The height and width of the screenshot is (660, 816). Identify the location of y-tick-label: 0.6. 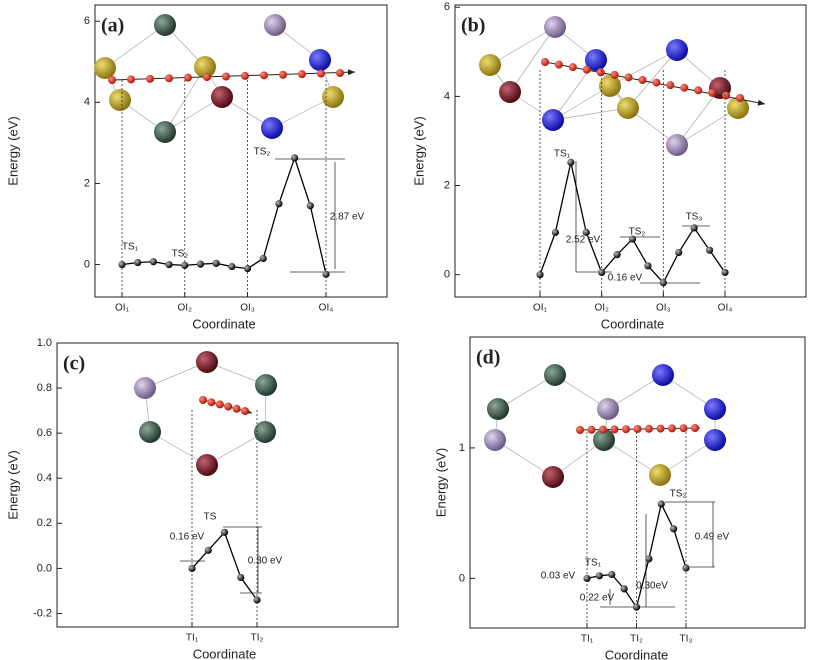
(44, 433).